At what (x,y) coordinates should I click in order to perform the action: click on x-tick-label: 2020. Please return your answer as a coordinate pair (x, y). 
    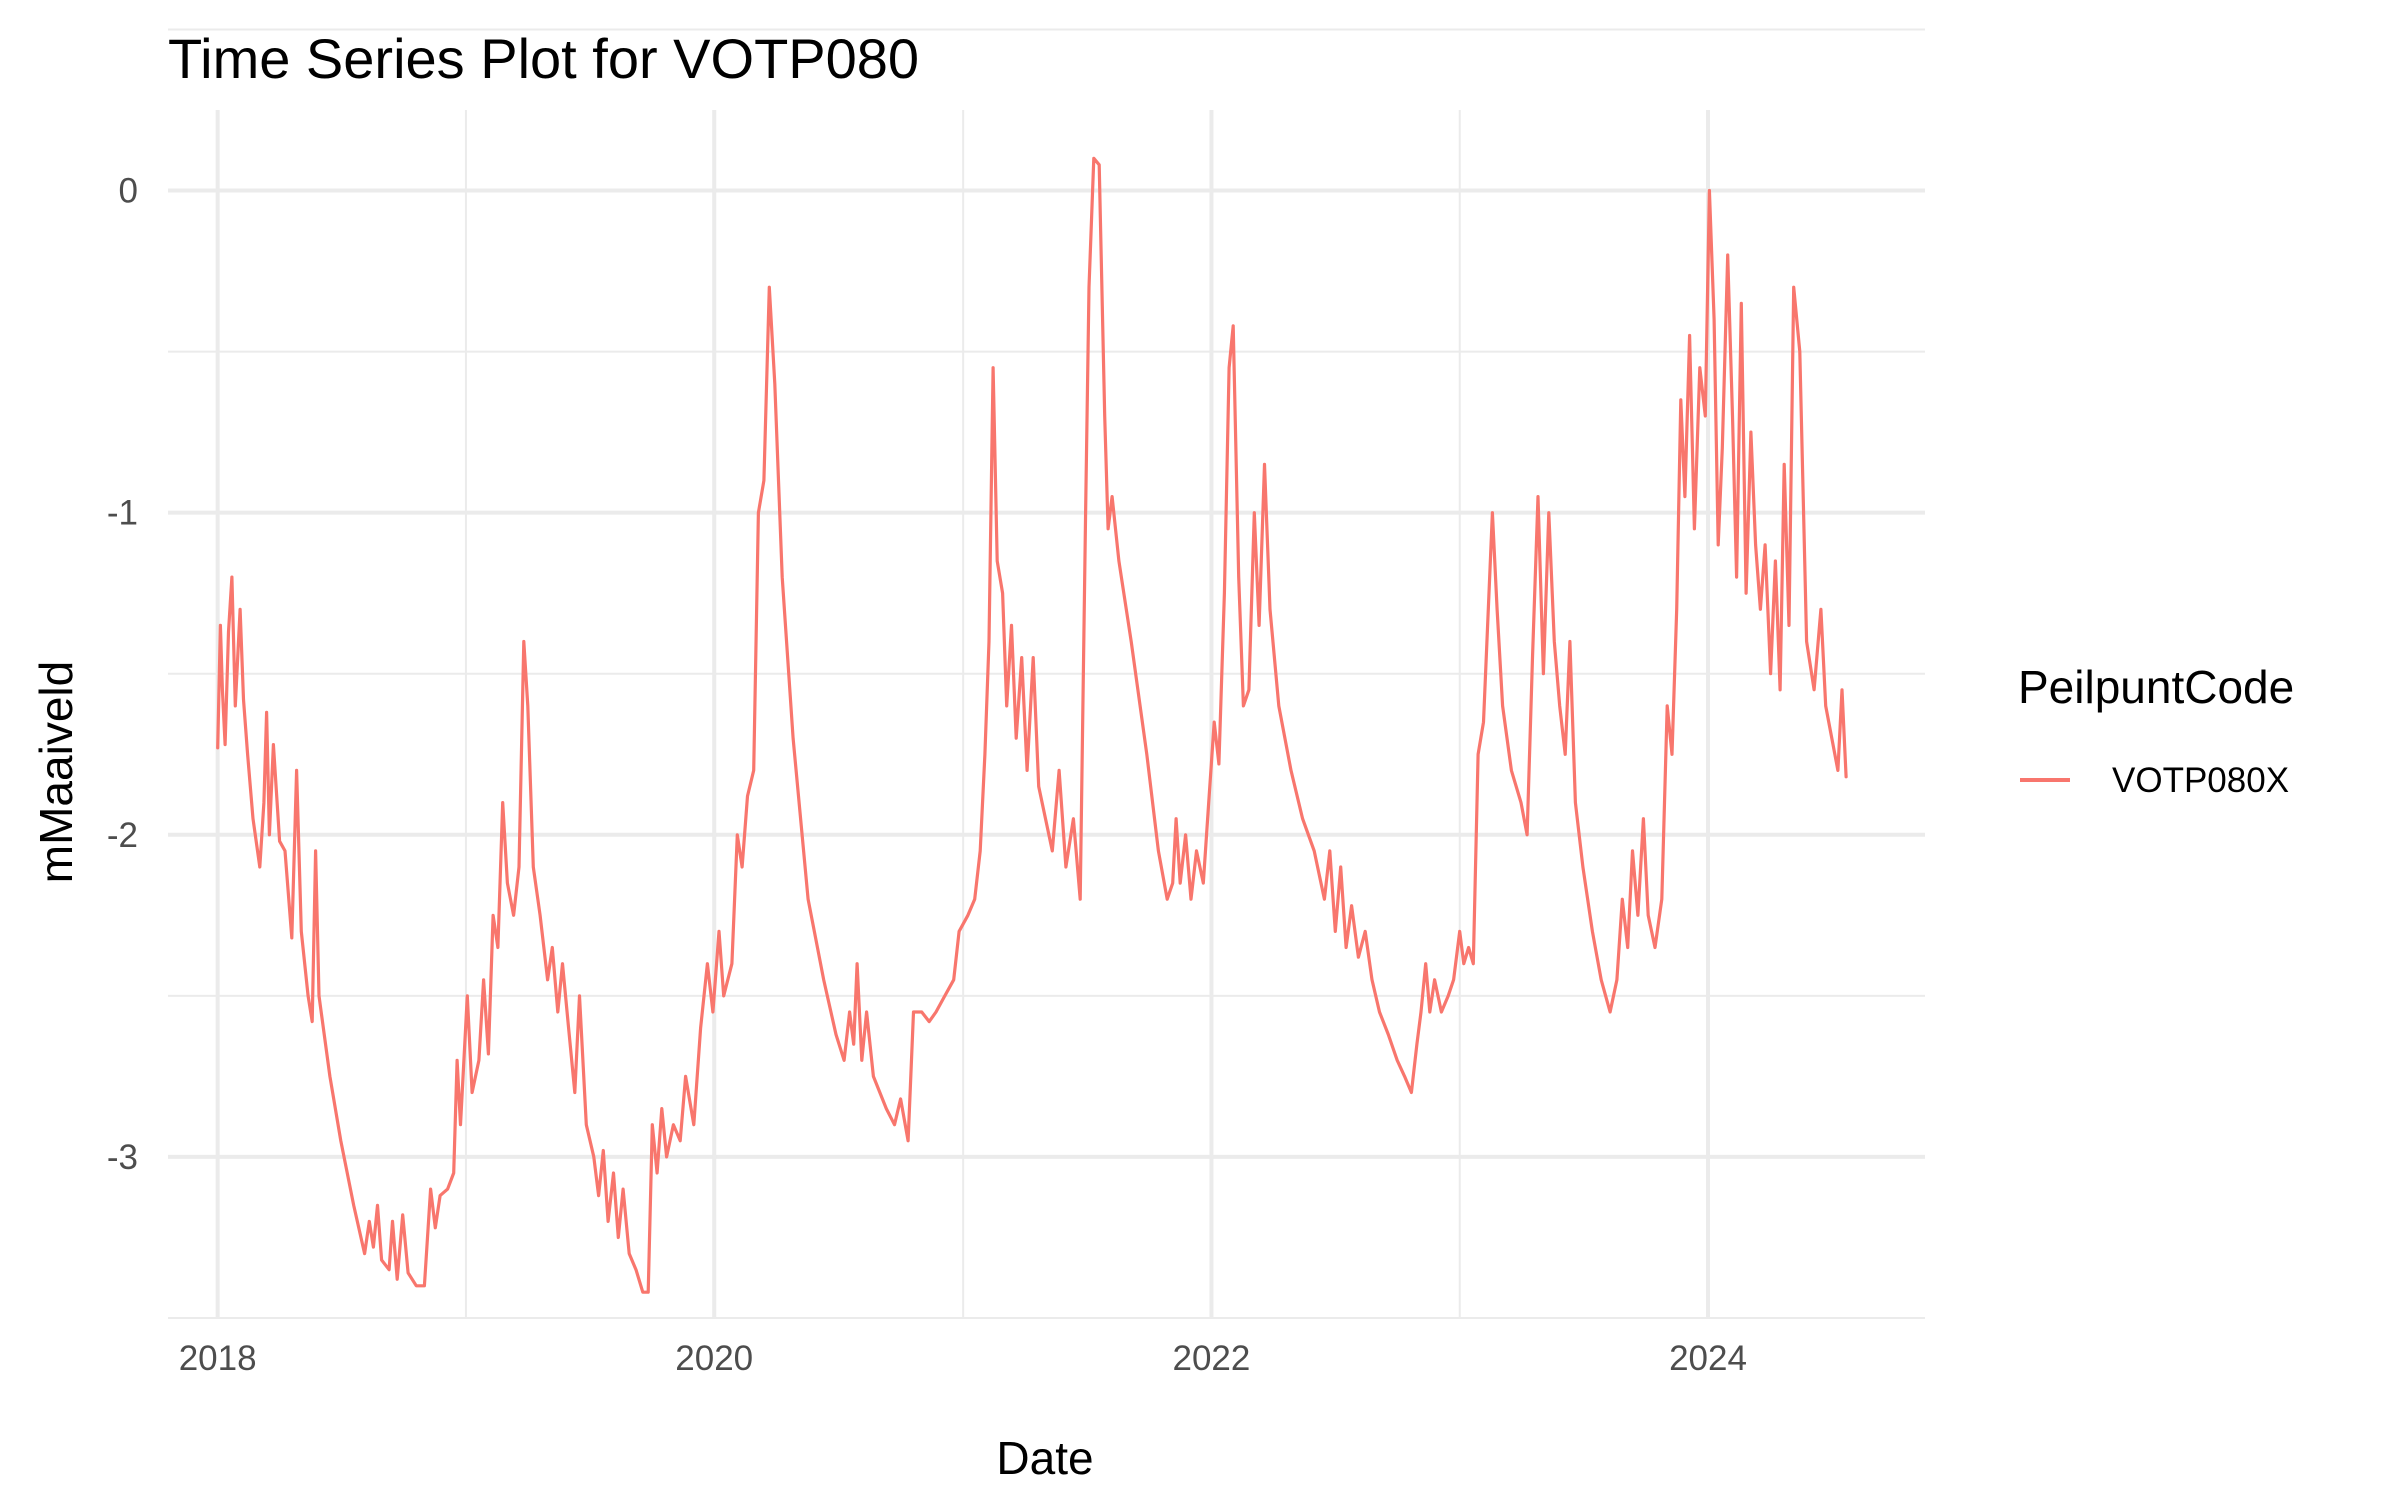
    Looking at the image, I should click on (714, 1358).